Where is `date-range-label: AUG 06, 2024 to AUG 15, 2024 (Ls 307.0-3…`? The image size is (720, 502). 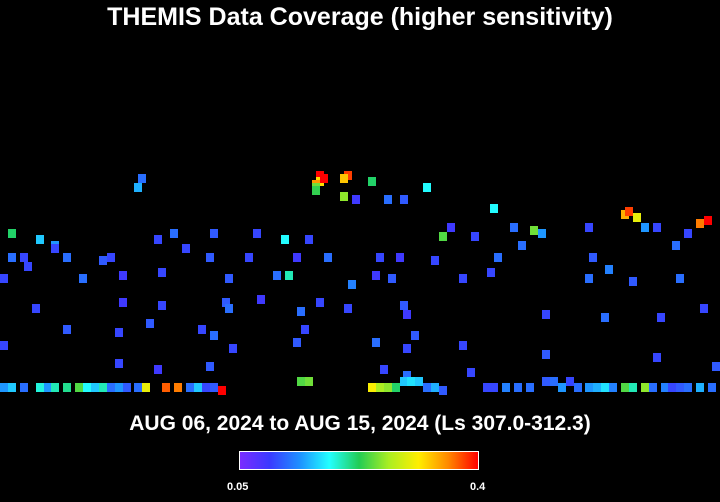 date-range-label: AUG 06, 2024 to AUG 15, 2024 (Ls 307.0-3… is located at coordinates (360, 423).